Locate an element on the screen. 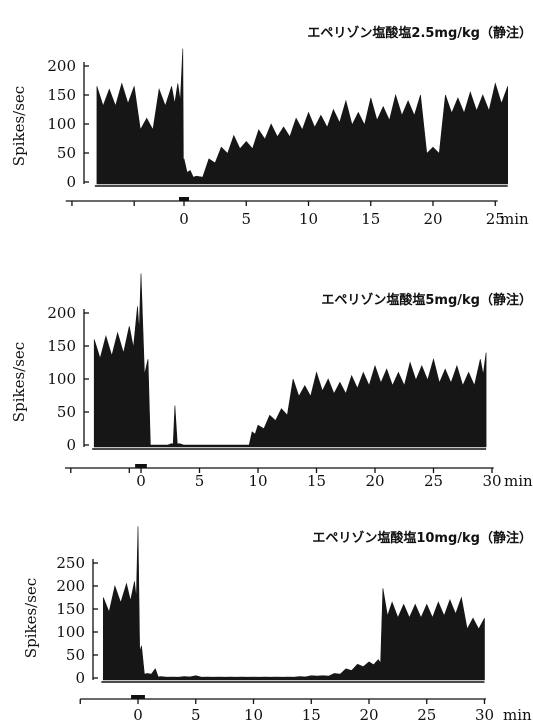 This screenshot has height=722, width=533. chart-1-ylabel: Spikes/sec is located at coordinates (19, 126).